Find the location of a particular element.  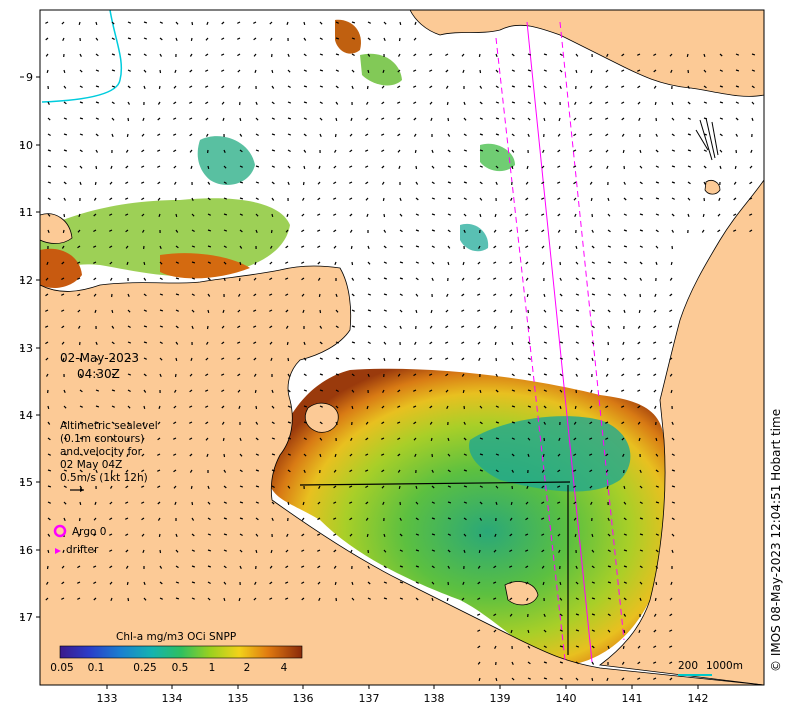

argo-label: Argo 0 is located at coordinates (89, 532).